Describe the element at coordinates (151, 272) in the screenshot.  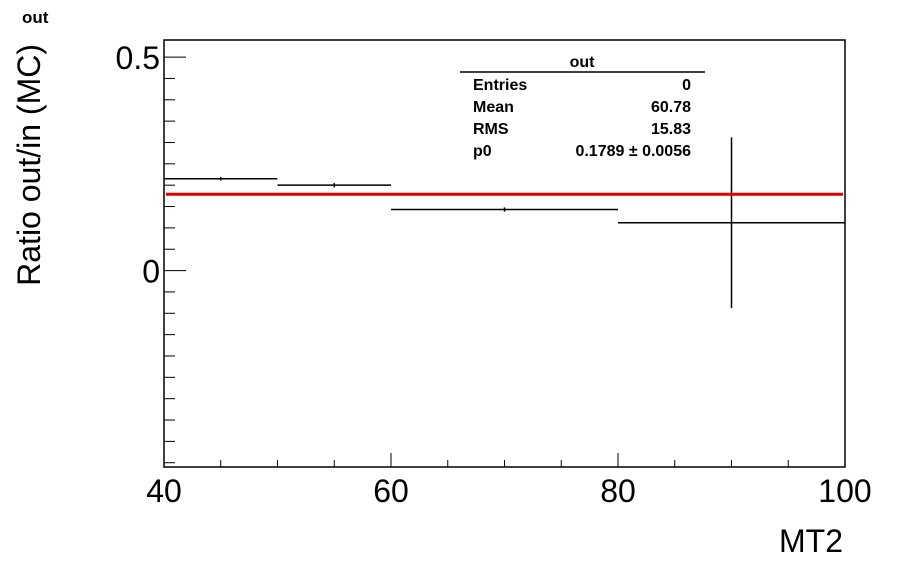
I see `y-tick-label: 0` at that location.